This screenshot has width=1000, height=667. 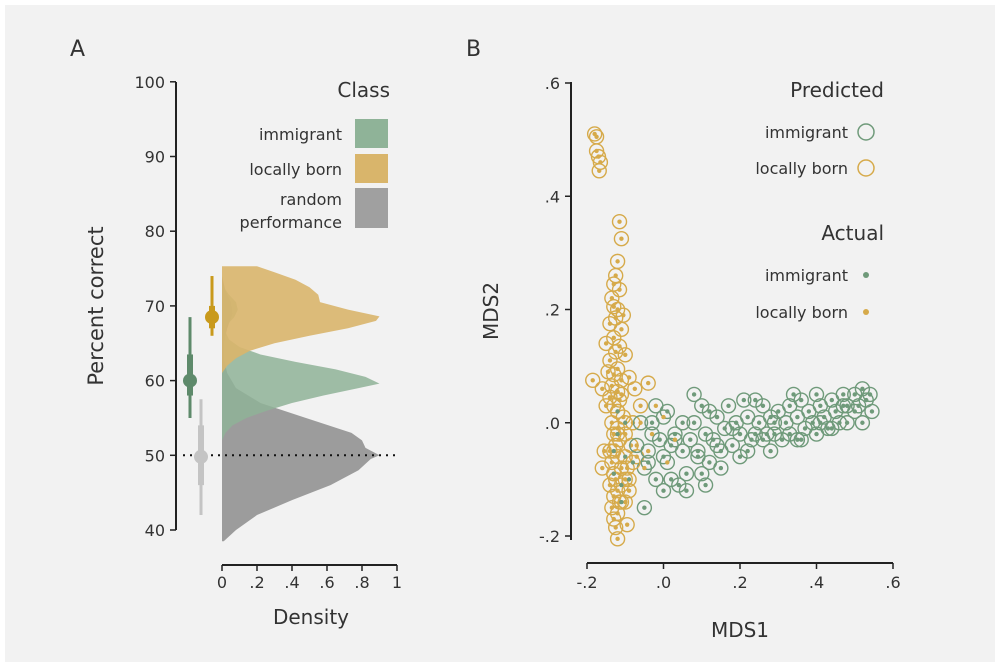 What do you see at coordinates (552, 423) in the screenshot?
I see `panel-b-y-tick-label: .0` at bounding box center [552, 423].